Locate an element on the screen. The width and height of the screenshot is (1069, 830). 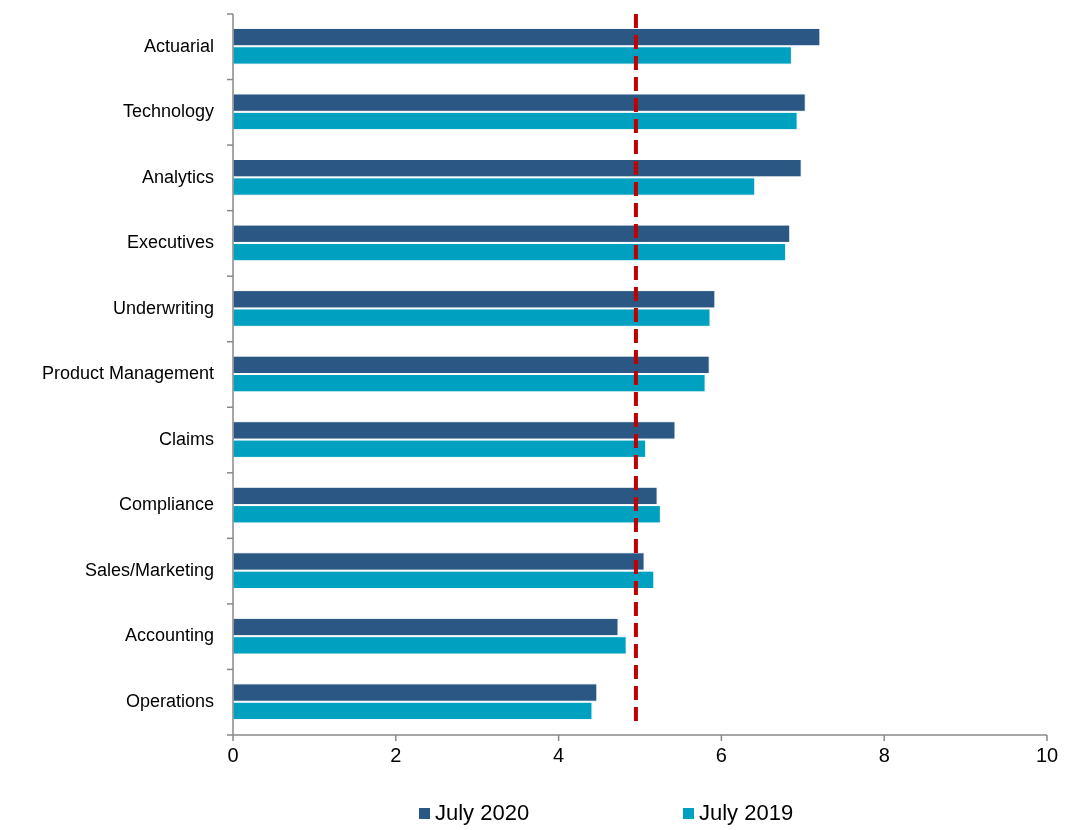
y-tick-label: Technology is located at coordinates (168, 111).